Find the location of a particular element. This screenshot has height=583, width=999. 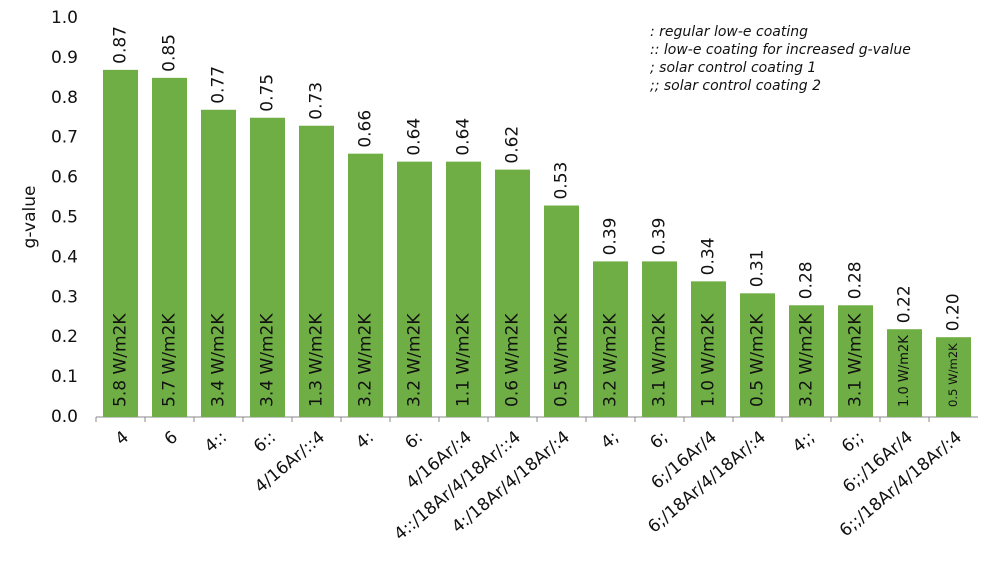

bar-label: 0.6 W/m2K is located at coordinates (513, 360).